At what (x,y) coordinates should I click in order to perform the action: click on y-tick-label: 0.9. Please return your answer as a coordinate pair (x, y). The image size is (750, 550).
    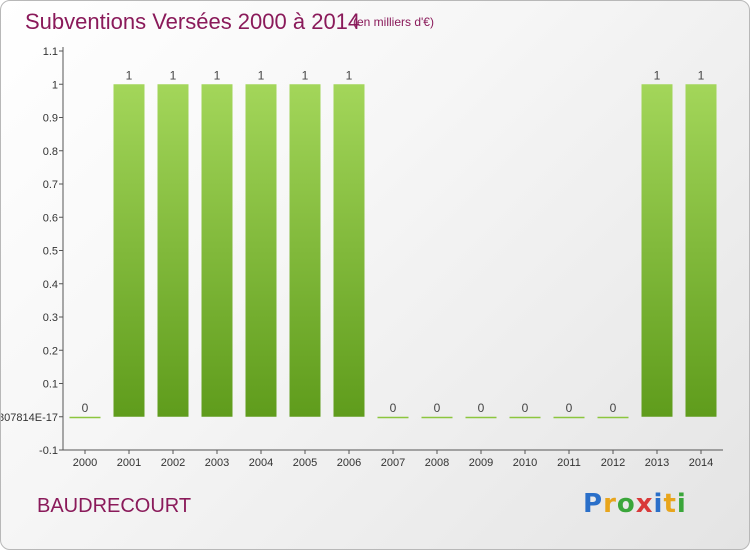
    Looking at the image, I should click on (50, 119).